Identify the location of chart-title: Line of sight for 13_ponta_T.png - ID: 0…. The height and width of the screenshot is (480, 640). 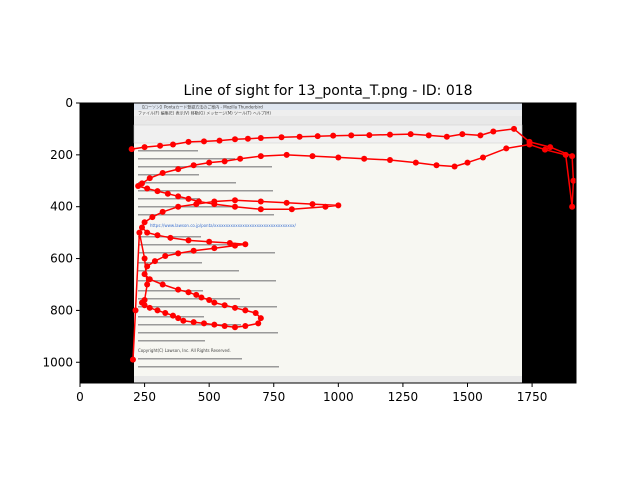
(327, 91).